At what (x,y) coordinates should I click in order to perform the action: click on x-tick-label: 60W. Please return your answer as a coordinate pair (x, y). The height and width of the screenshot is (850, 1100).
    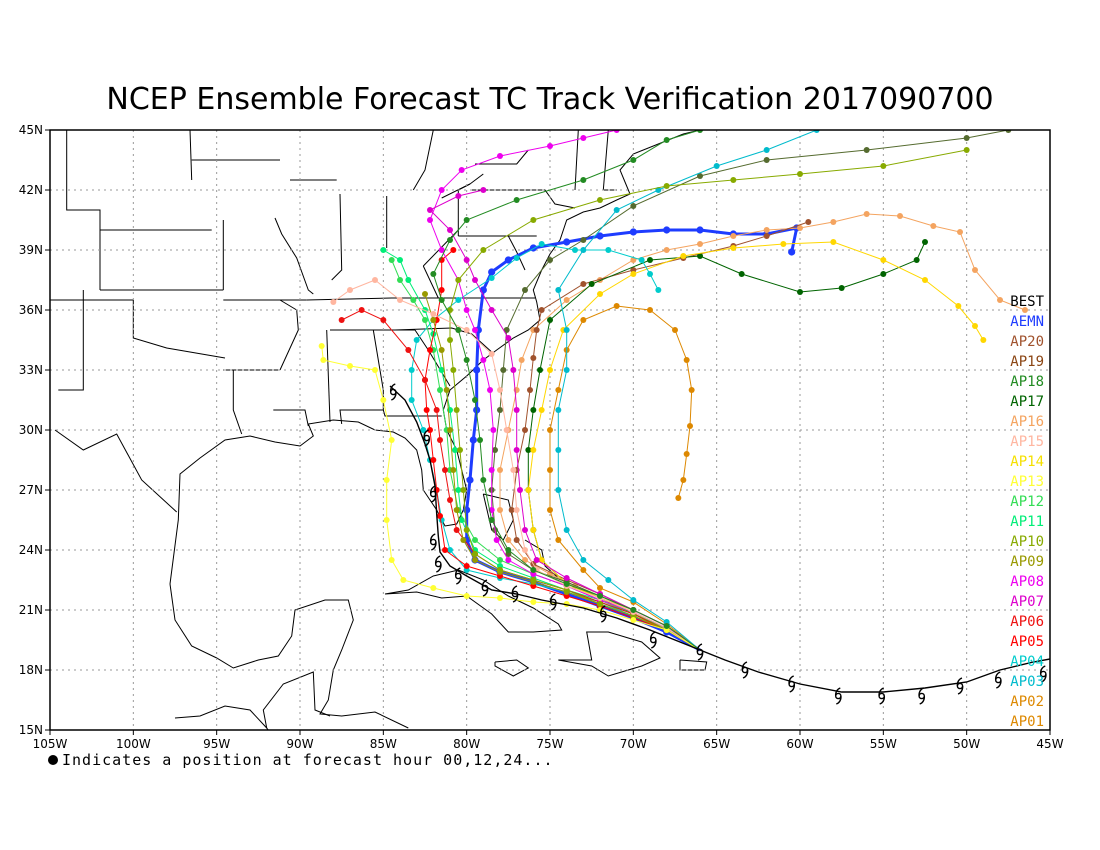
    Looking at the image, I should click on (799, 744).